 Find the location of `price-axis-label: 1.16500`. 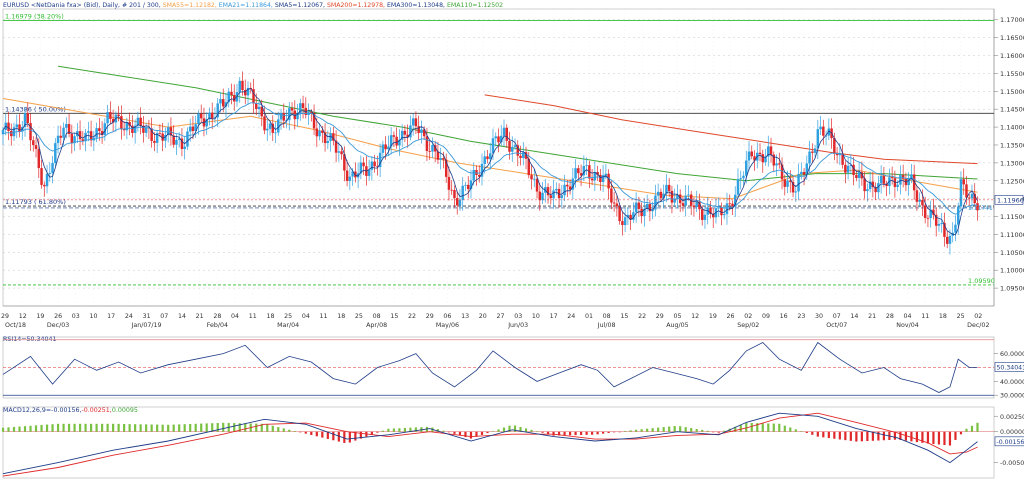

price-axis-label: 1.16500 is located at coordinates (1012, 38).